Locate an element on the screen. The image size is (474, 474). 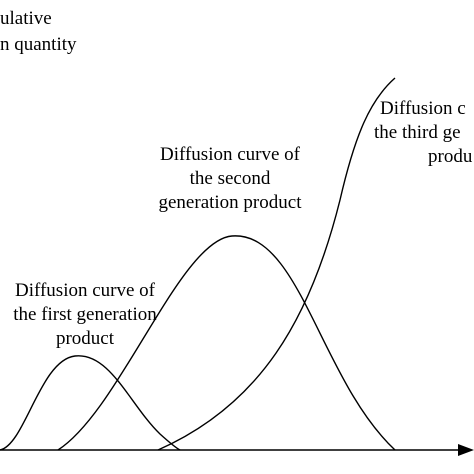
third-generation-label-line1: Diffusion c is located at coordinates (423, 108).